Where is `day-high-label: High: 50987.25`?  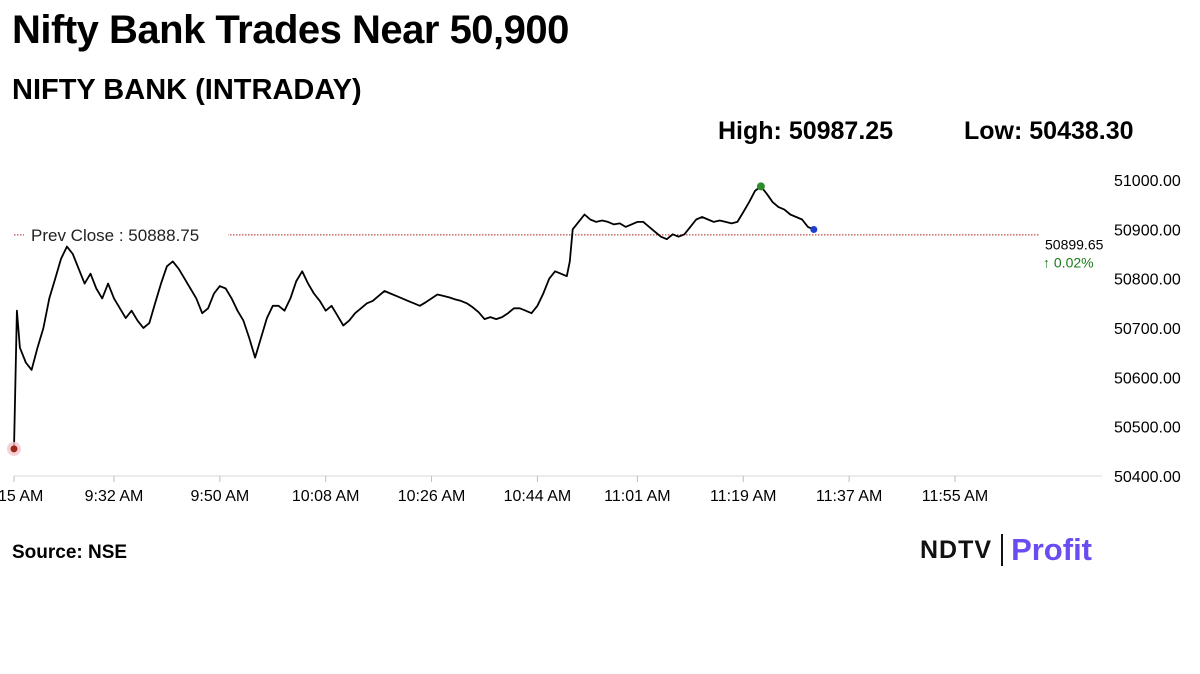 day-high-label: High: 50987.25 is located at coordinates (806, 131).